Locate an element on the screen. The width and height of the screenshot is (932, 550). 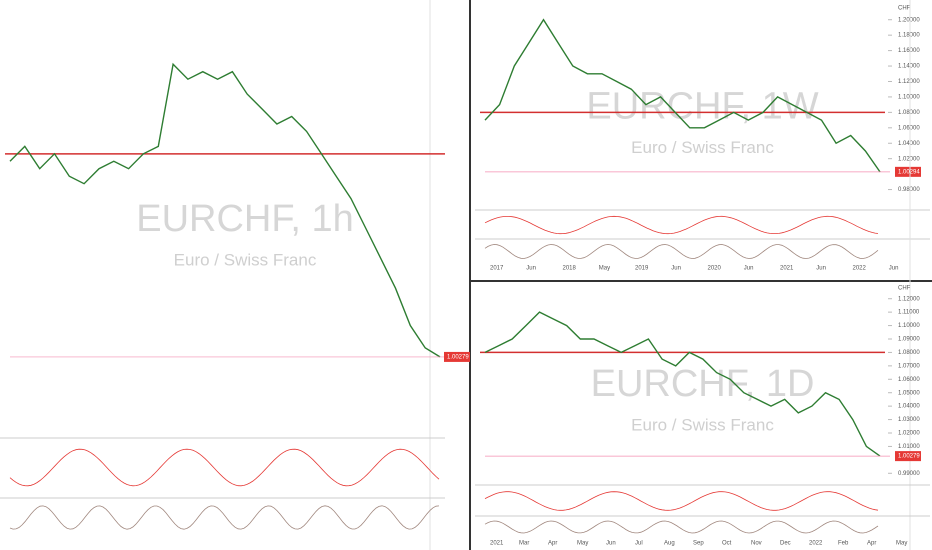
y-tick-label: 0.99000 is located at coordinates (909, 474).